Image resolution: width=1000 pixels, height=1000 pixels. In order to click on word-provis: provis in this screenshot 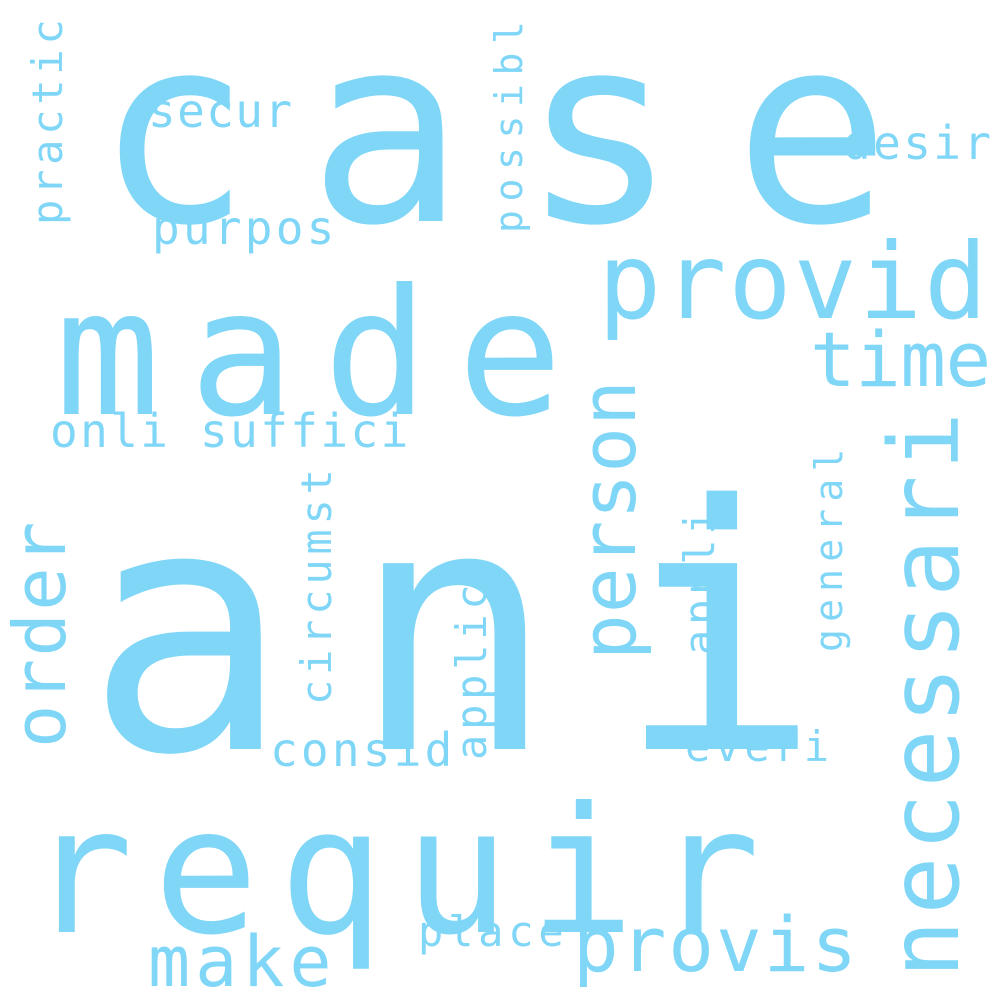, I will do `click(716, 945)`.